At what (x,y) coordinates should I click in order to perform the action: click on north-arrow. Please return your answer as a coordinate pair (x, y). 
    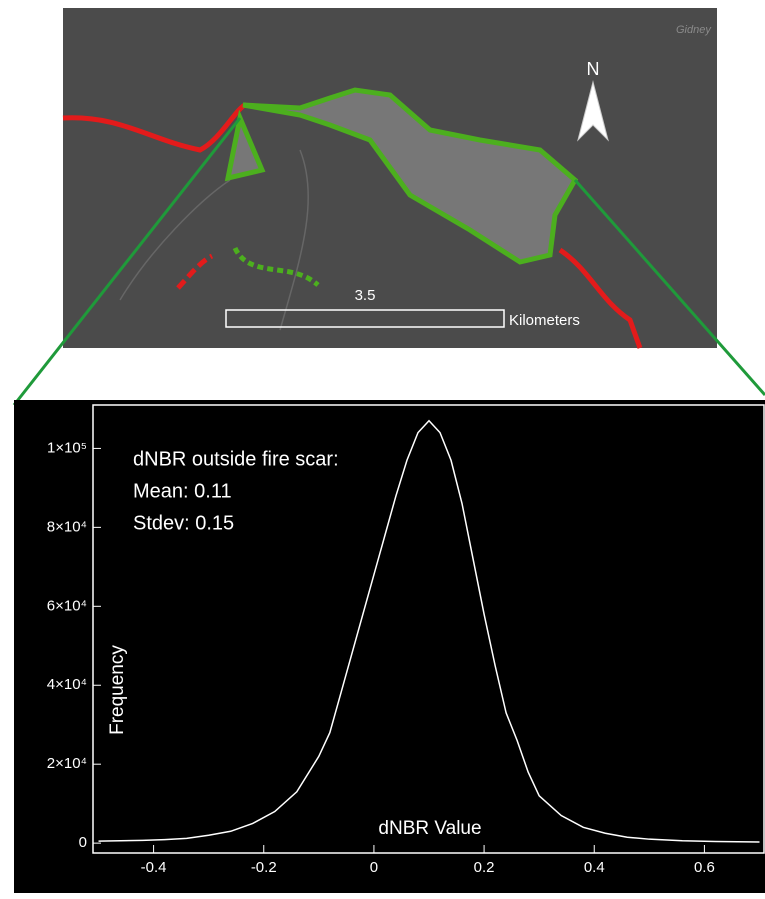
    Looking at the image, I should click on (593, 111).